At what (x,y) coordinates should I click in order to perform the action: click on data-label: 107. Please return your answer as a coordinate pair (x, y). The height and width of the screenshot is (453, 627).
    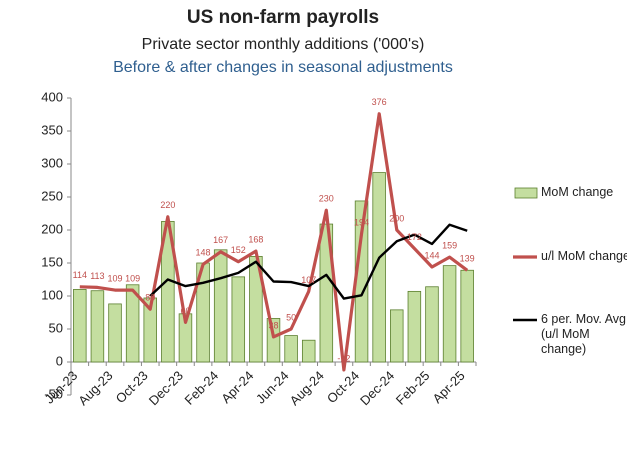
    Looking at the image, I should click on (308, 280).